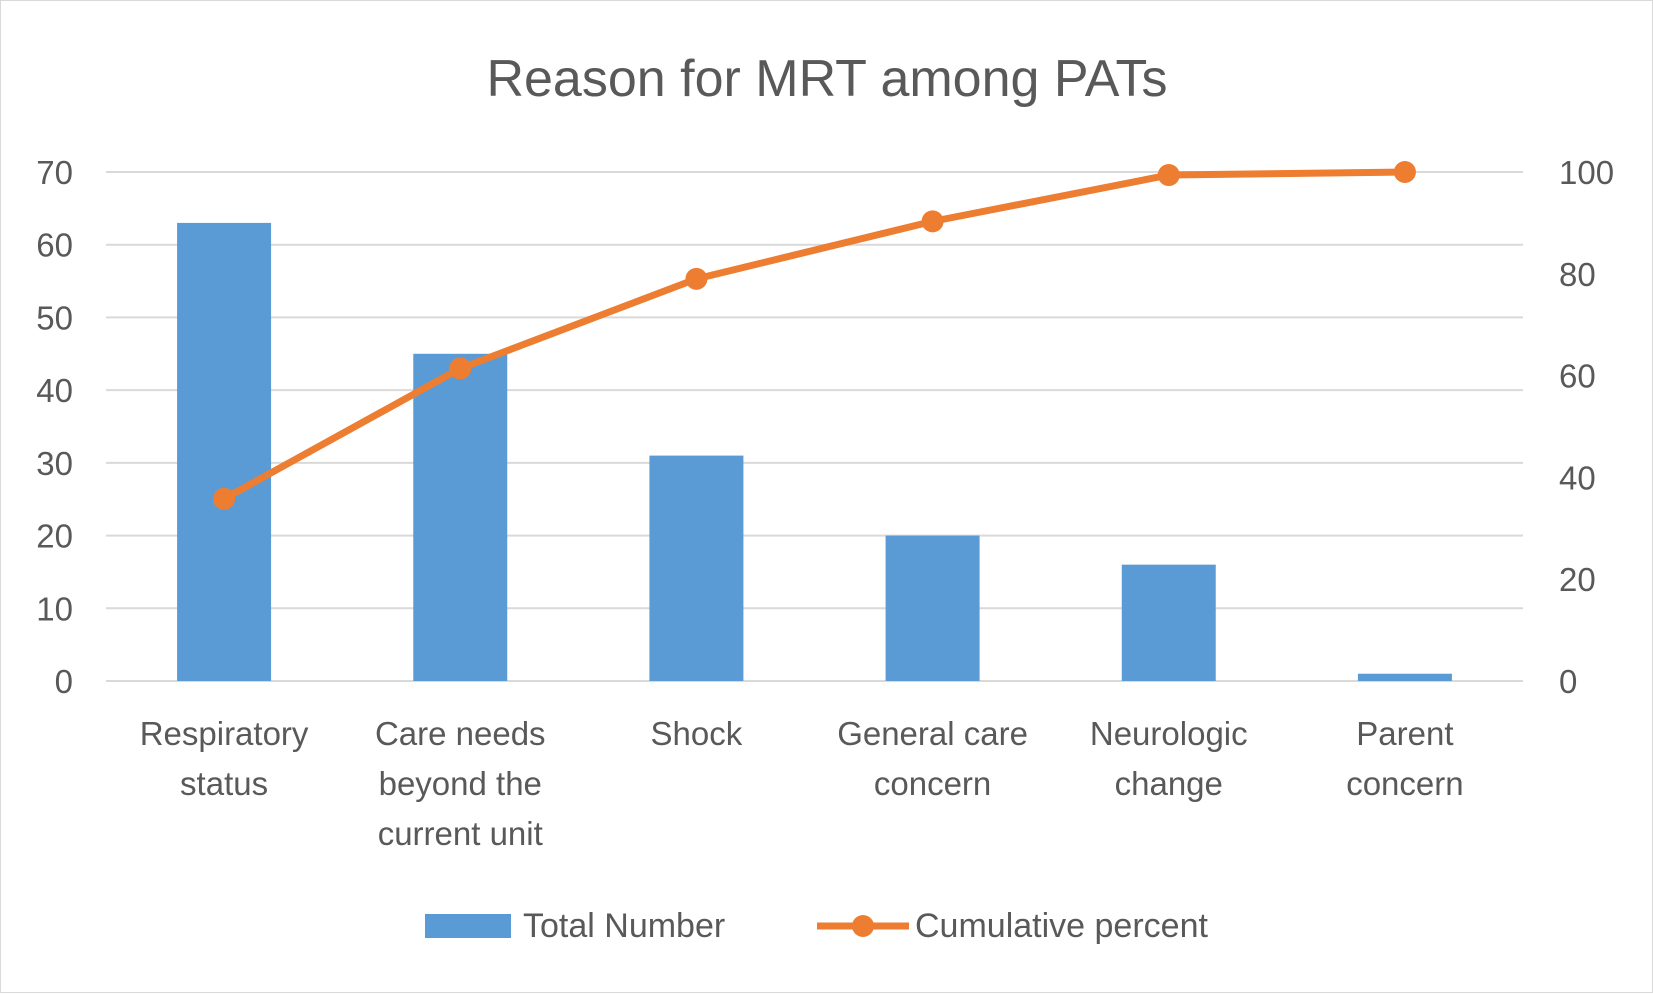 The height and width of the screenshot is (994, 1653). Describe the element at coordinates (863, 926) in the screenshot. I see `legend-swatch-marker` at that location.